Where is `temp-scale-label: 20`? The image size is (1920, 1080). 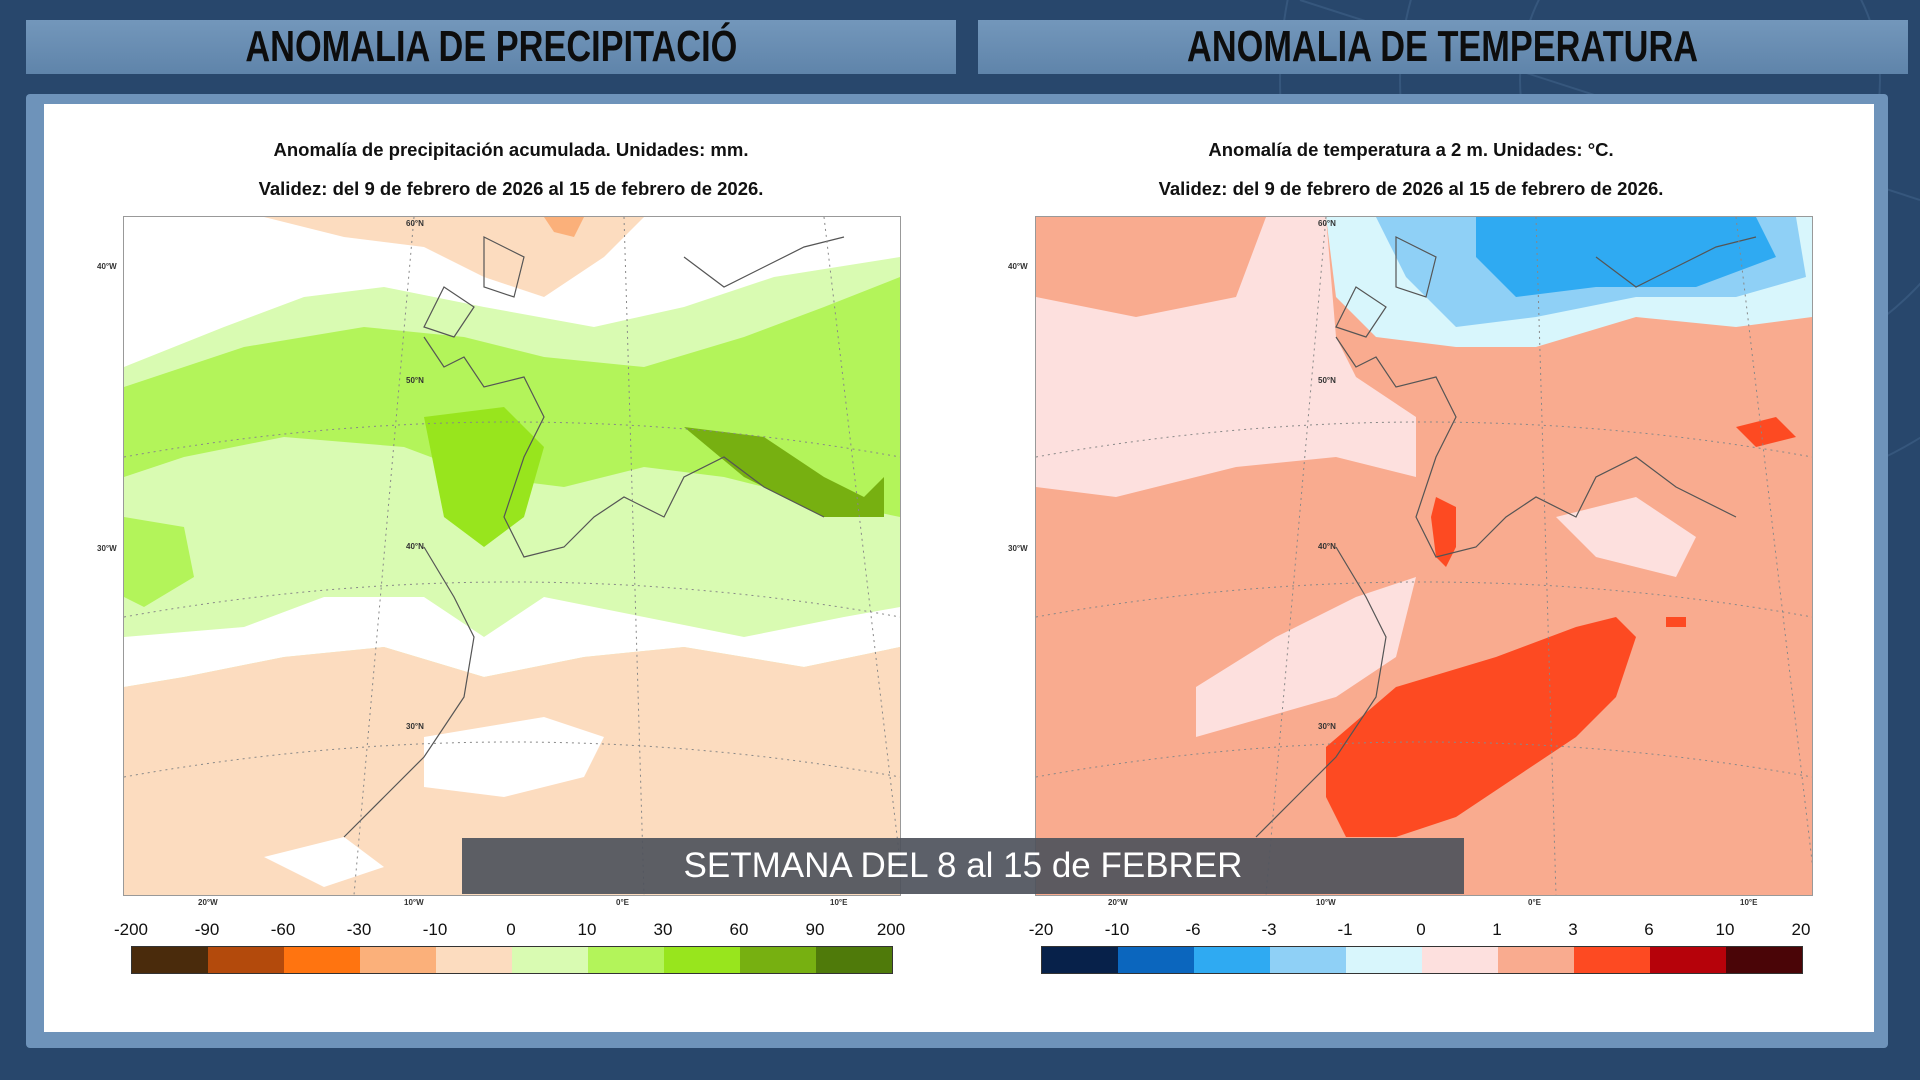 temp-scale-label: 20 is located at coordinates (1801, 929).